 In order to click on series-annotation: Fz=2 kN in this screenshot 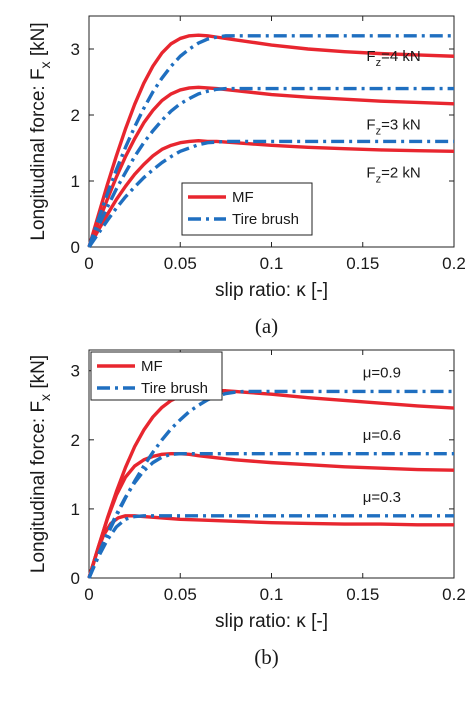, I will do `click(393, 175)`.